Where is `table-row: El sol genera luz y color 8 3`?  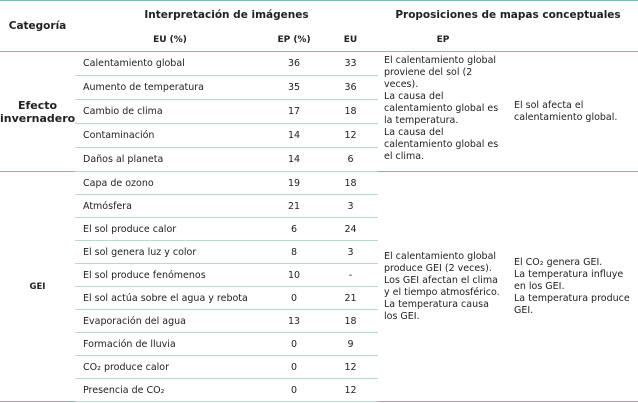 table-row: El sol genera luz y color 8 3 is located at coordinates (319, 252).